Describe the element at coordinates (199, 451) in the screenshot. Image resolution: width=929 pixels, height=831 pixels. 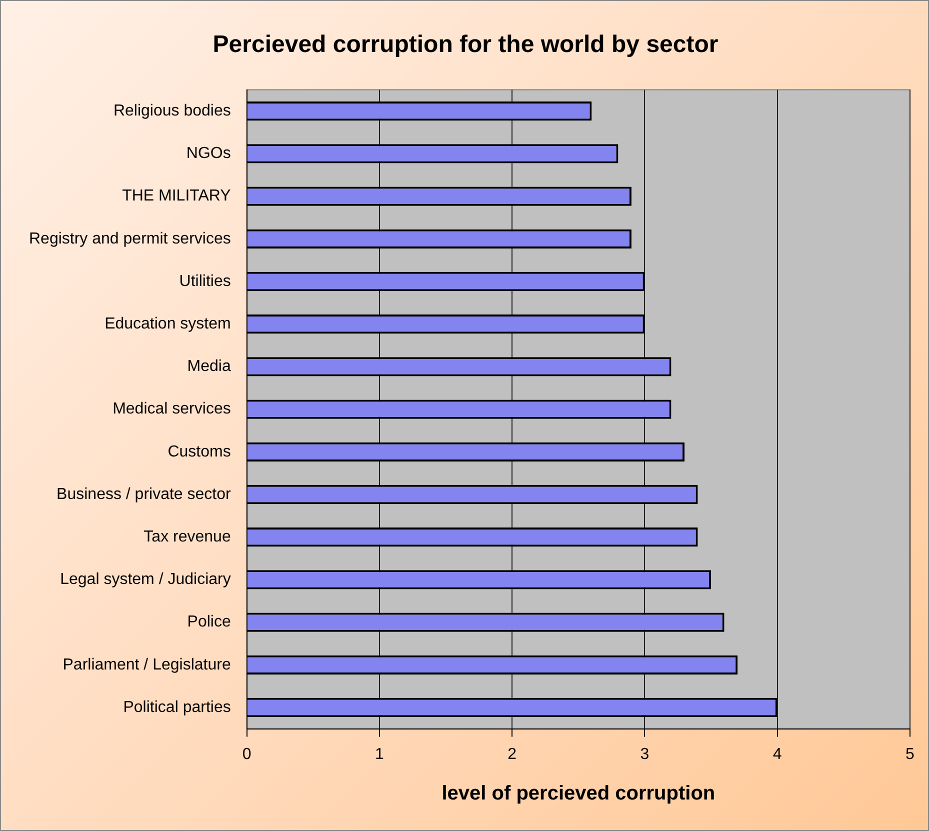
I see `y-tick-label: Customs` at that location.